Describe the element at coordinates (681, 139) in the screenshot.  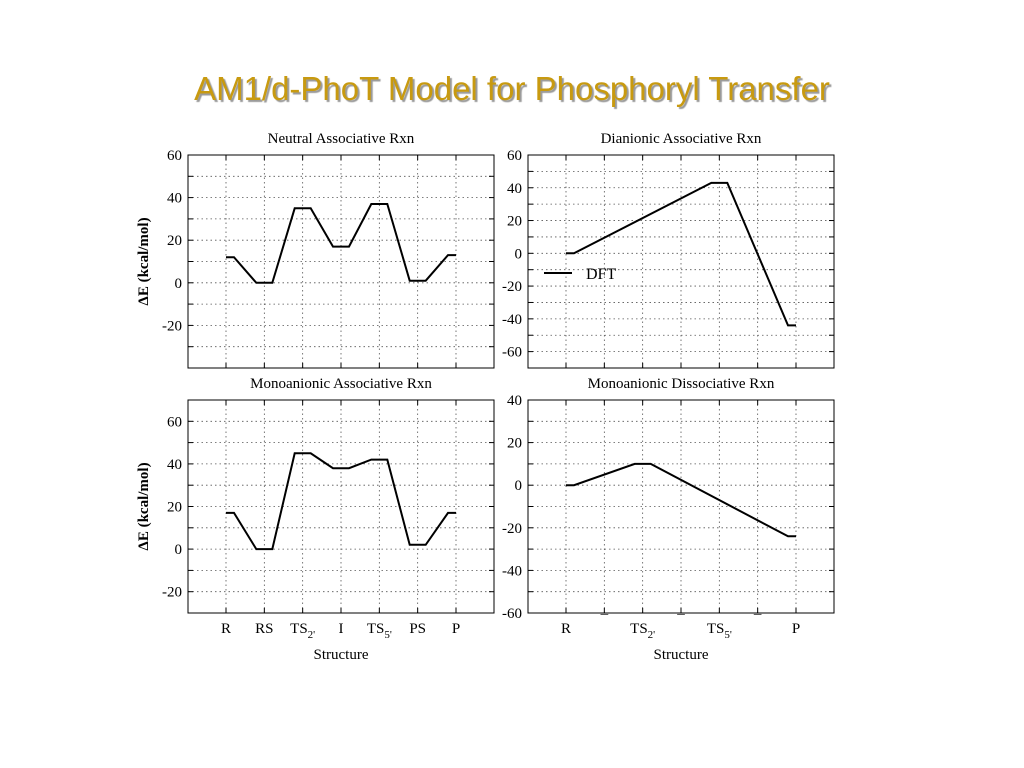
I see `panel-title: Dianionic Associative Rxn` at that location.